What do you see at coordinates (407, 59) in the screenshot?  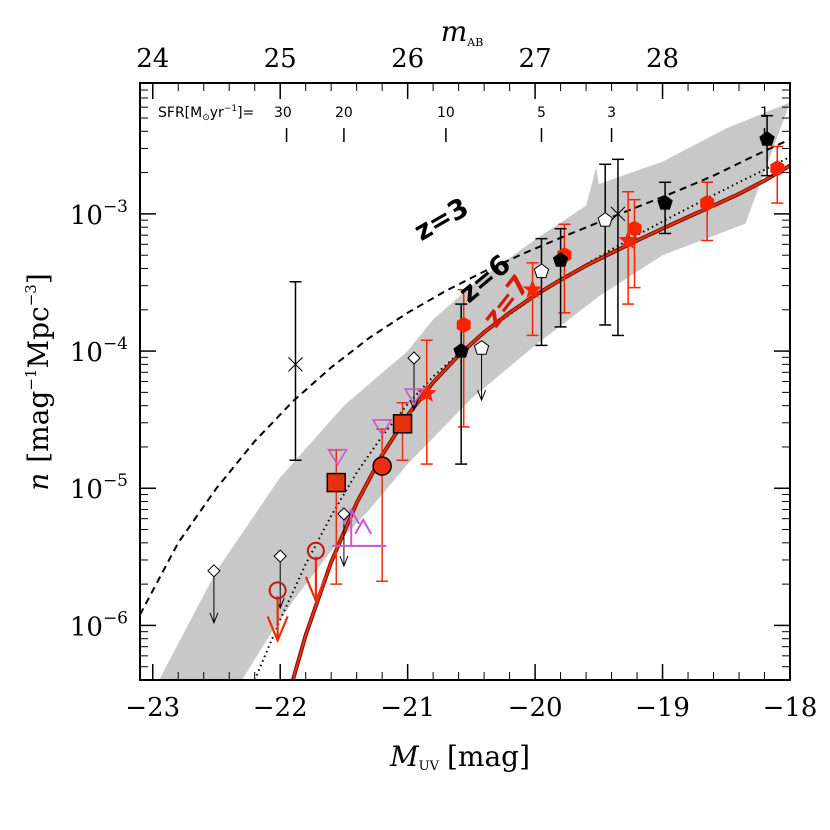 I see `top-tick-label: 26` at bounding box center [407, 59].